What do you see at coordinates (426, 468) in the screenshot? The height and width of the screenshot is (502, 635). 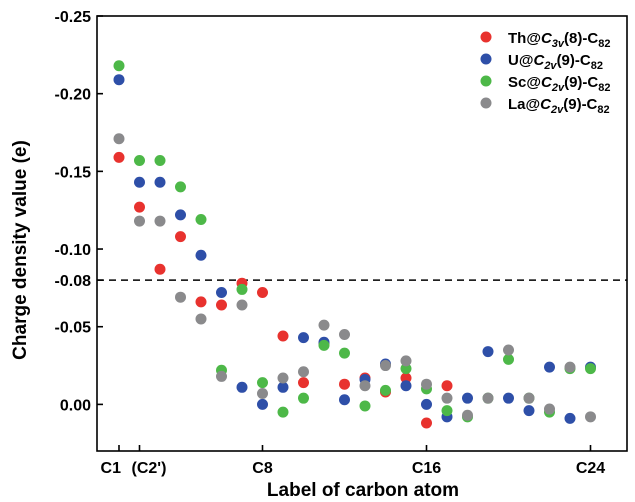 I see `x-tick-label: C16` at bounding box center [426, 468].